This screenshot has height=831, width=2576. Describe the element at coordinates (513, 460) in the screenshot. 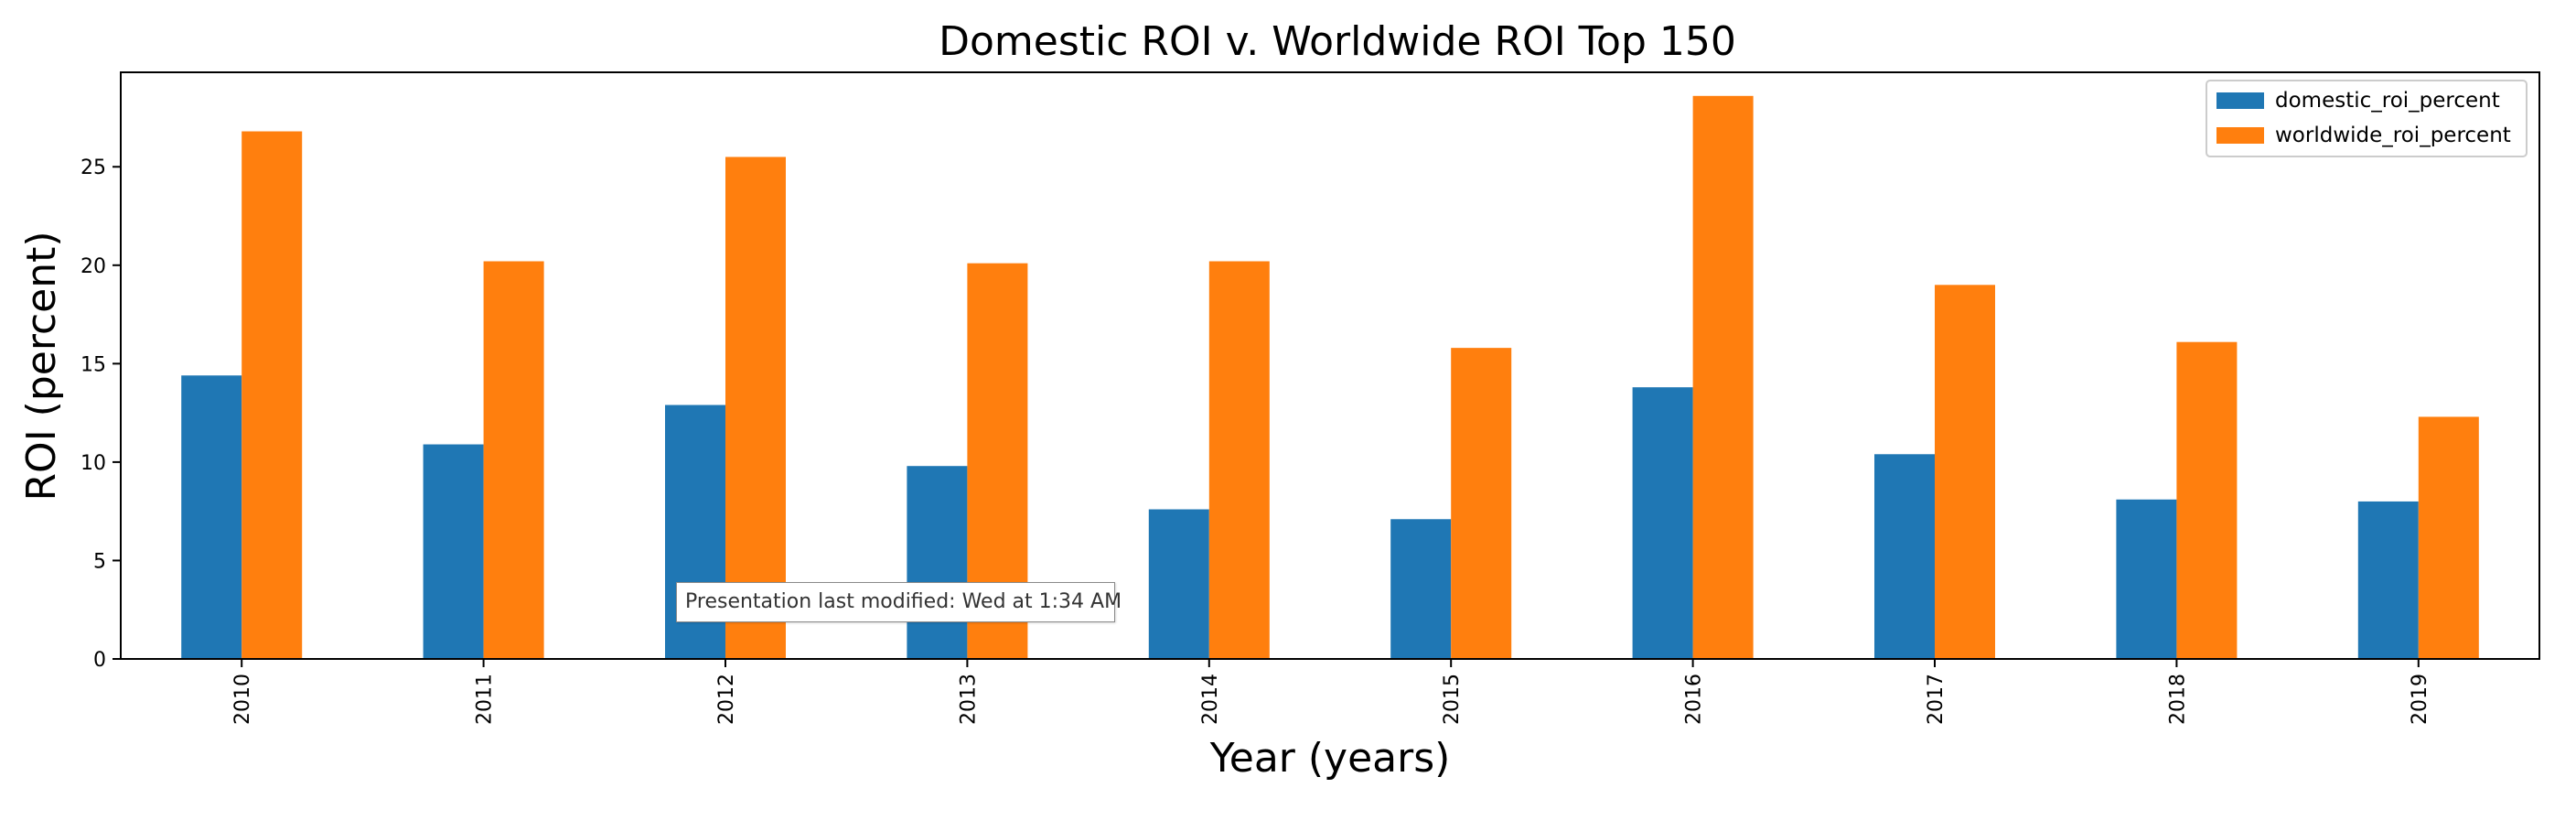

I see `bar-worldwide_roi_percent-2011` at that location.